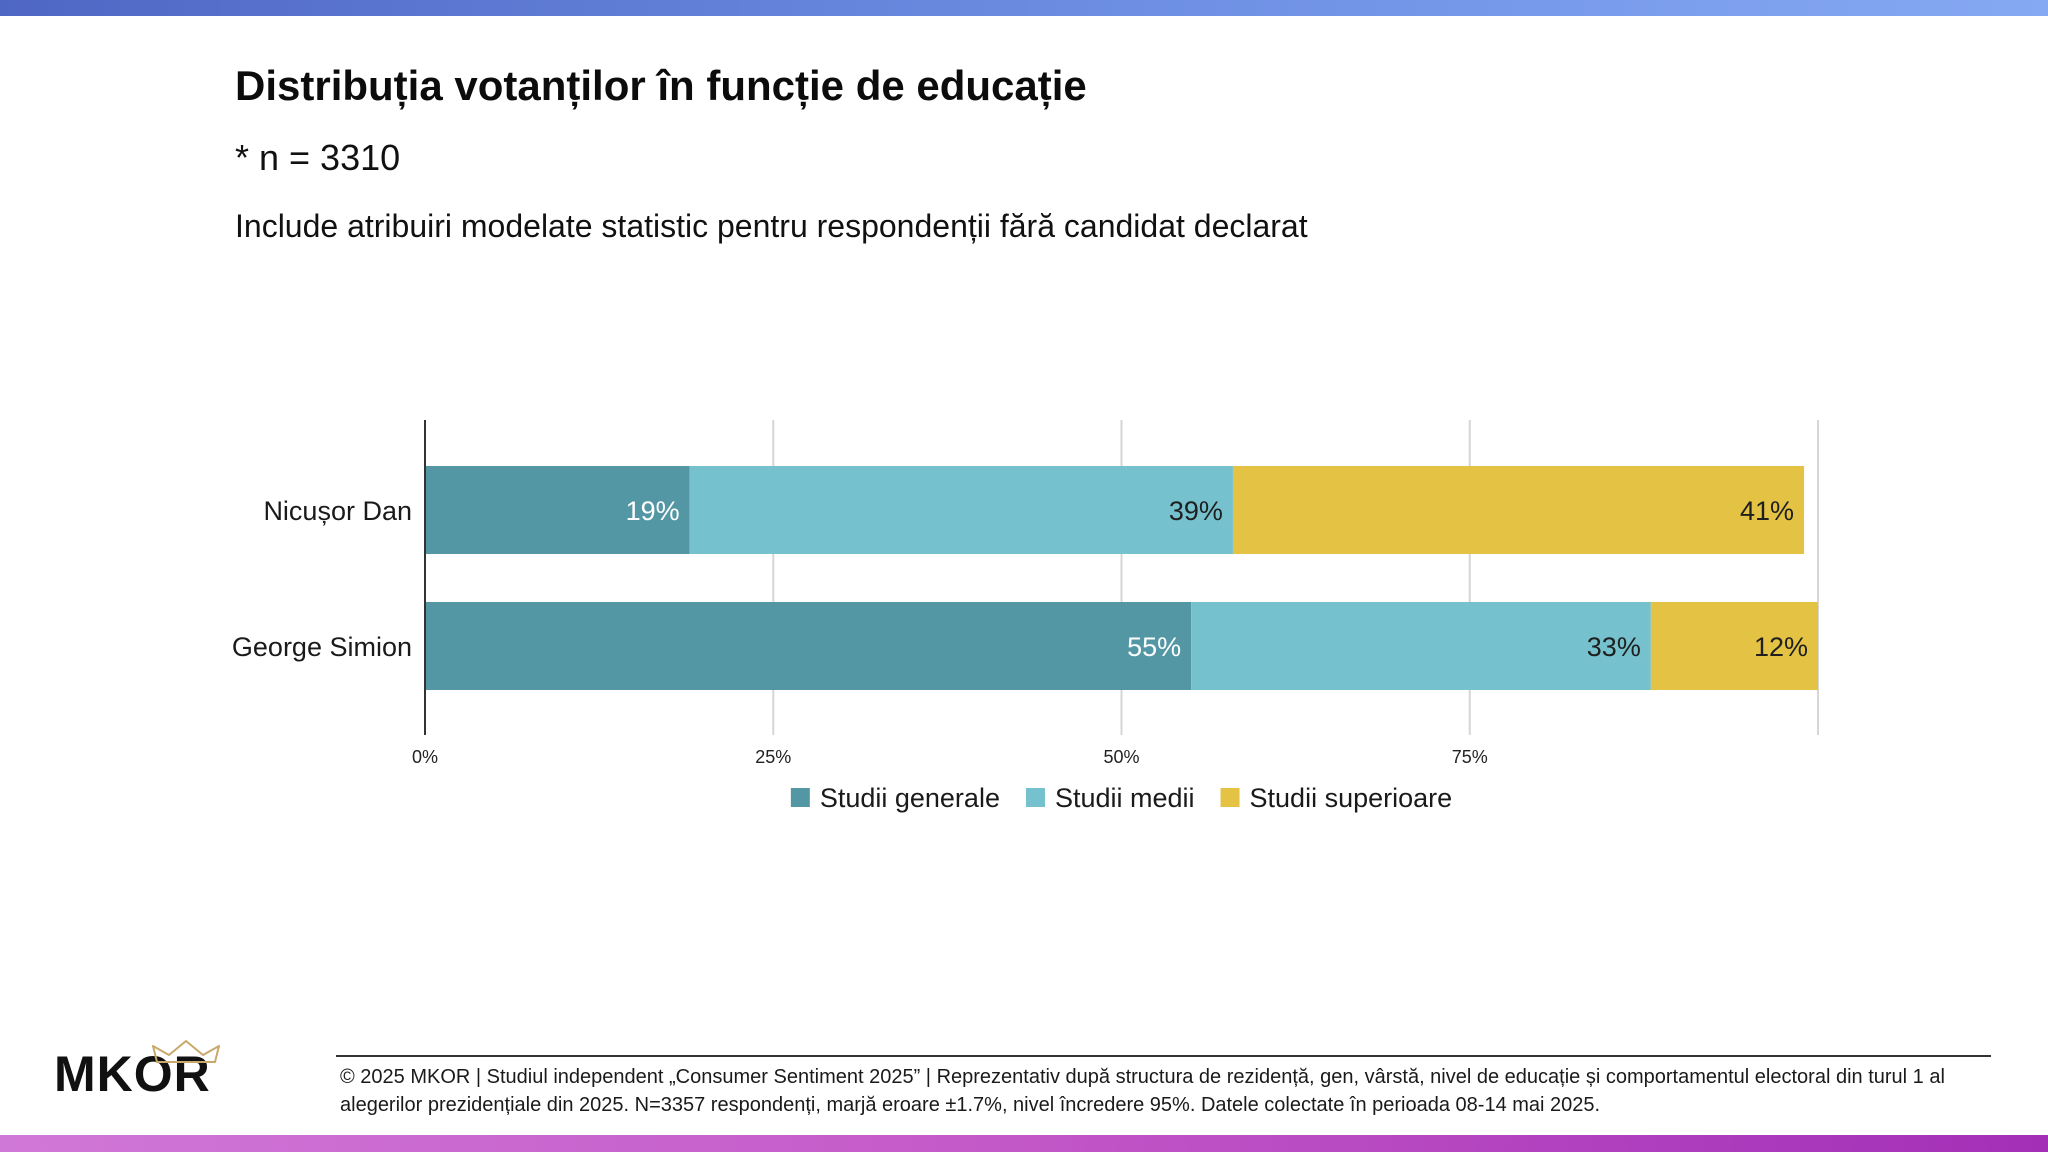  Describe the element at coordinates (910, 798) in the screenshot. I see `legend-label: Studii generale` at that location.